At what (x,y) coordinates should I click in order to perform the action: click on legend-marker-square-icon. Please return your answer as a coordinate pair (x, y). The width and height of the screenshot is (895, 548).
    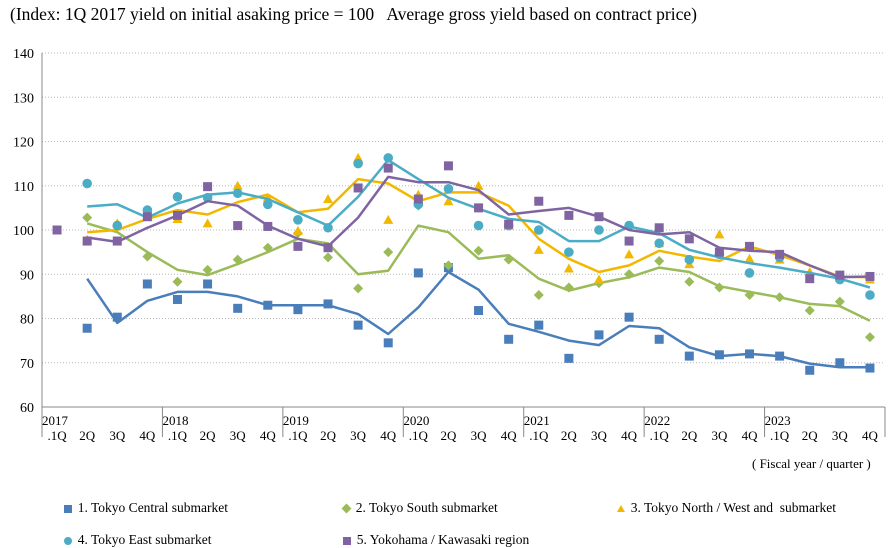
    Looking at the image, I should click on (346, 540).